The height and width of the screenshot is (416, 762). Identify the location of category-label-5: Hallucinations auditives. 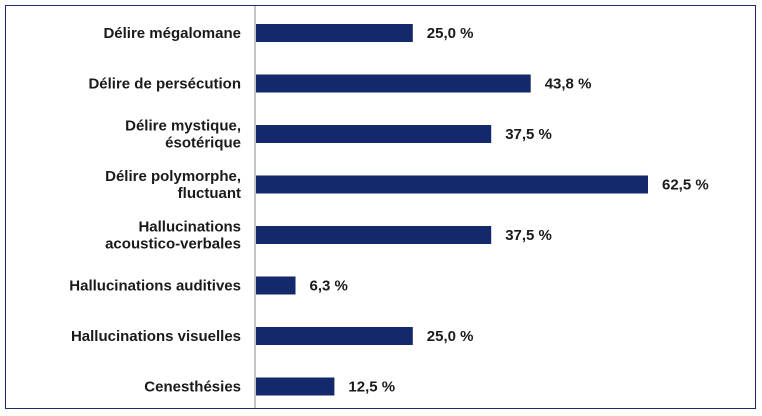
(155, 286).